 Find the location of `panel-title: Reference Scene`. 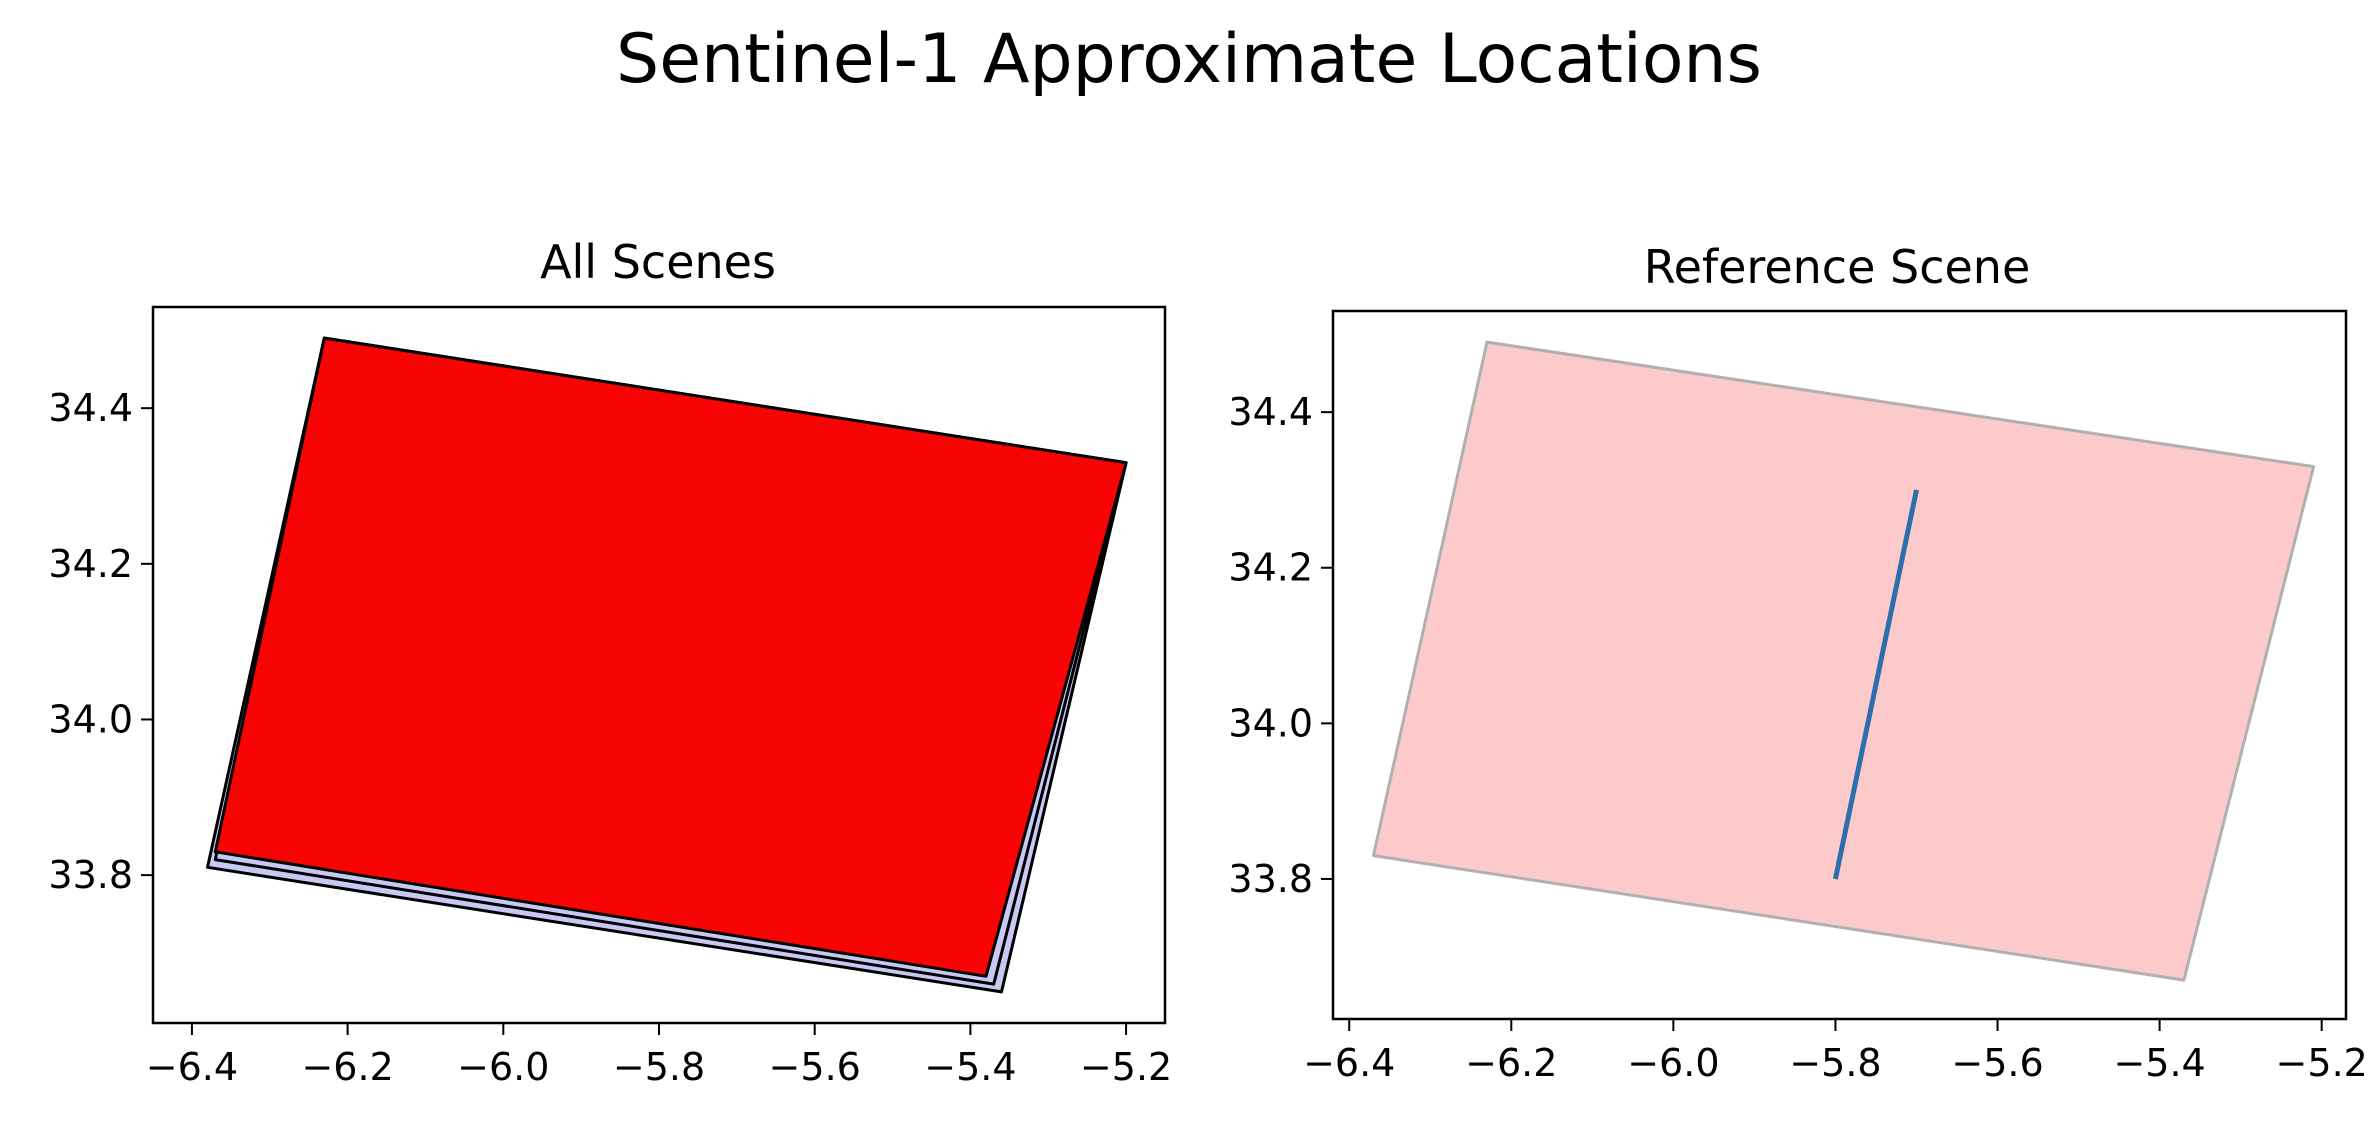

panel-title: Reference Scene is located at coordinates (1837, 267).